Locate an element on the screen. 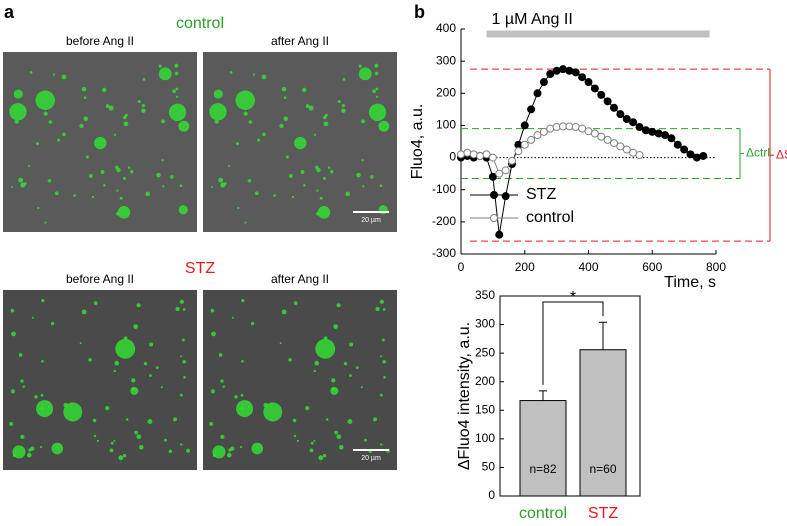 Image resolution: width=787 pixels, height=526 pixels. y-tick-label: 0 is located at coordinates (491, 495).